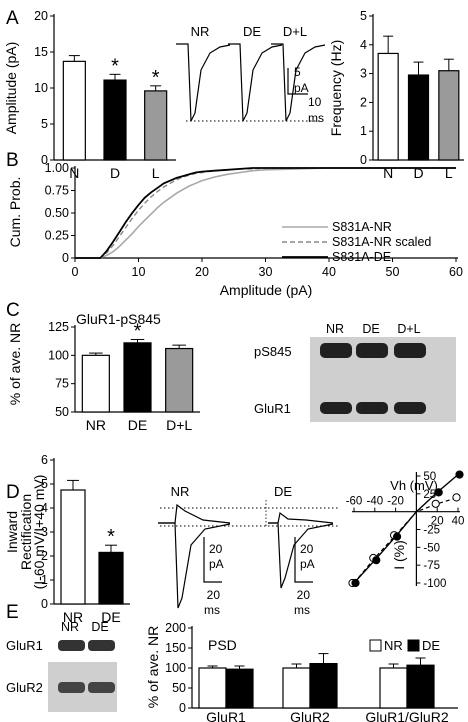 This screenshot has height=722, width=468. Describe the element at coordinates (363, 160) in the screenshot. I see `frequency-ytick-label: 0` at that location.